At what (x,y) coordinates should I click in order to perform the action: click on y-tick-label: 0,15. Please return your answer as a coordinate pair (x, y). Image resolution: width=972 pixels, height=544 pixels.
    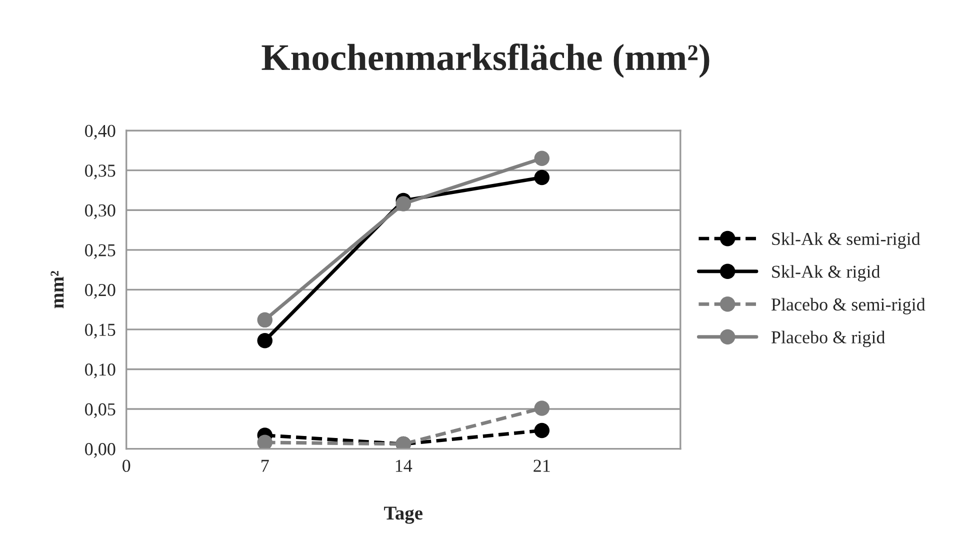
    Looking at the image, I should click on (100, 331).